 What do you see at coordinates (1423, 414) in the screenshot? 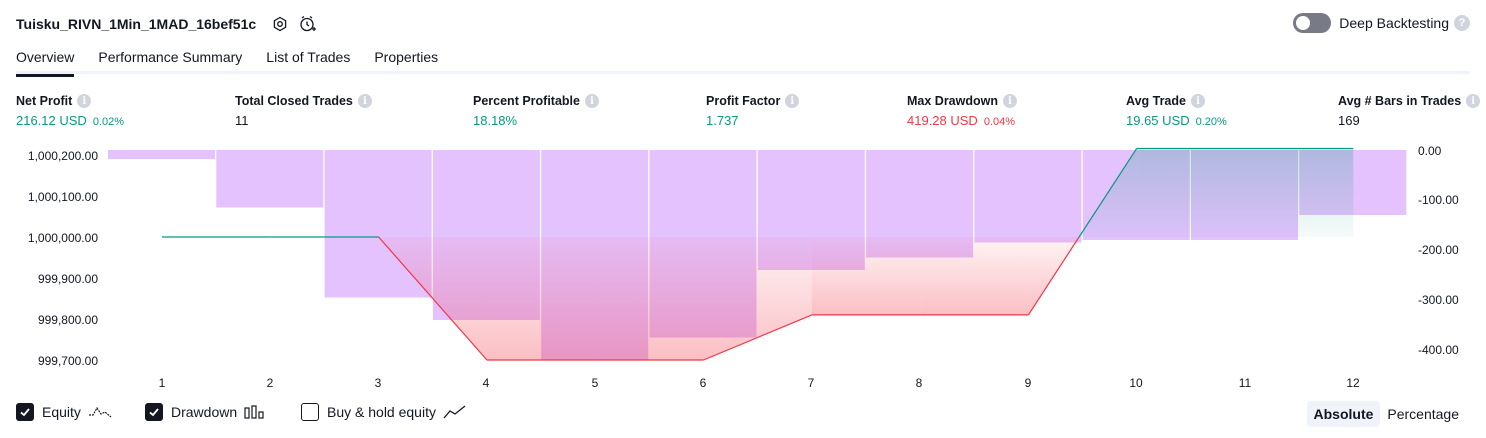
I see `percentage-button: Percentage` at bounding box center [1423, 414].